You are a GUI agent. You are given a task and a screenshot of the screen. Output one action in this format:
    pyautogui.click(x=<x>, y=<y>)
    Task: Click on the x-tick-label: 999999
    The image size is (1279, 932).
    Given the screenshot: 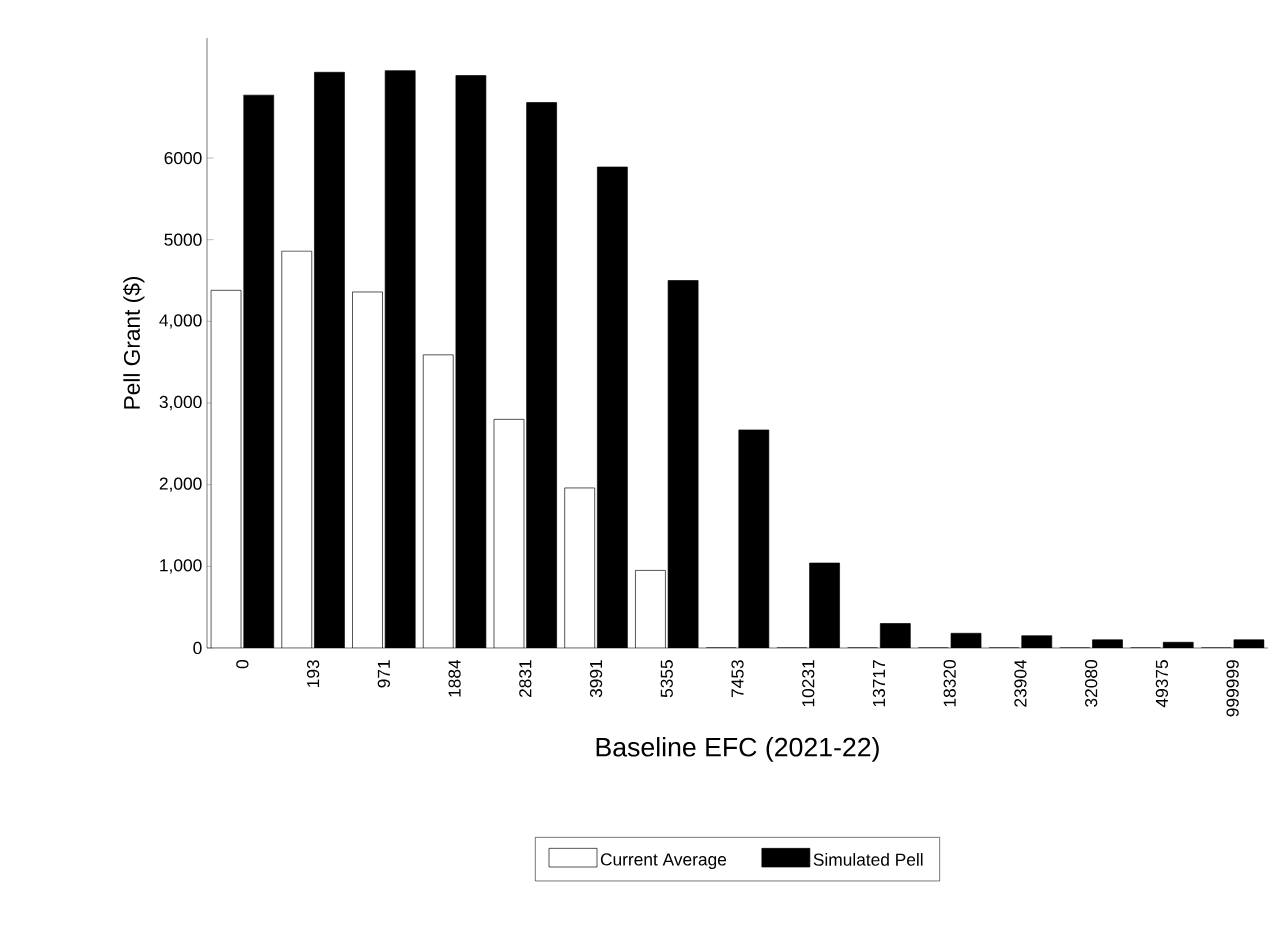 What is the action you would take?
    pyautogui.click(x=1232, y=688)
    